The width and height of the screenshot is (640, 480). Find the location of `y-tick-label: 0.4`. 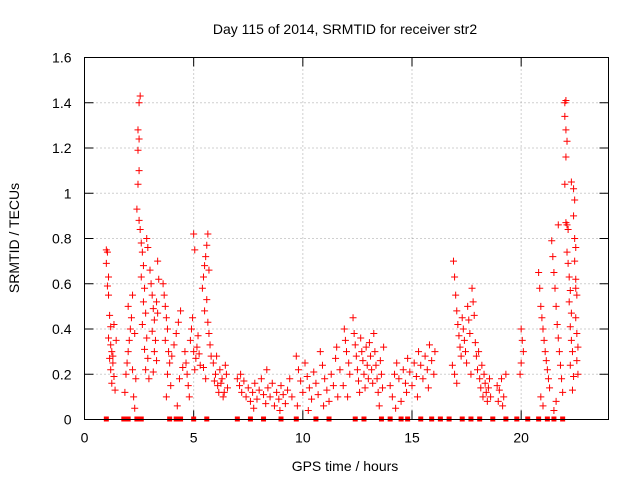

y-tick-label: 0.4 is located at coordinates (62, 329).